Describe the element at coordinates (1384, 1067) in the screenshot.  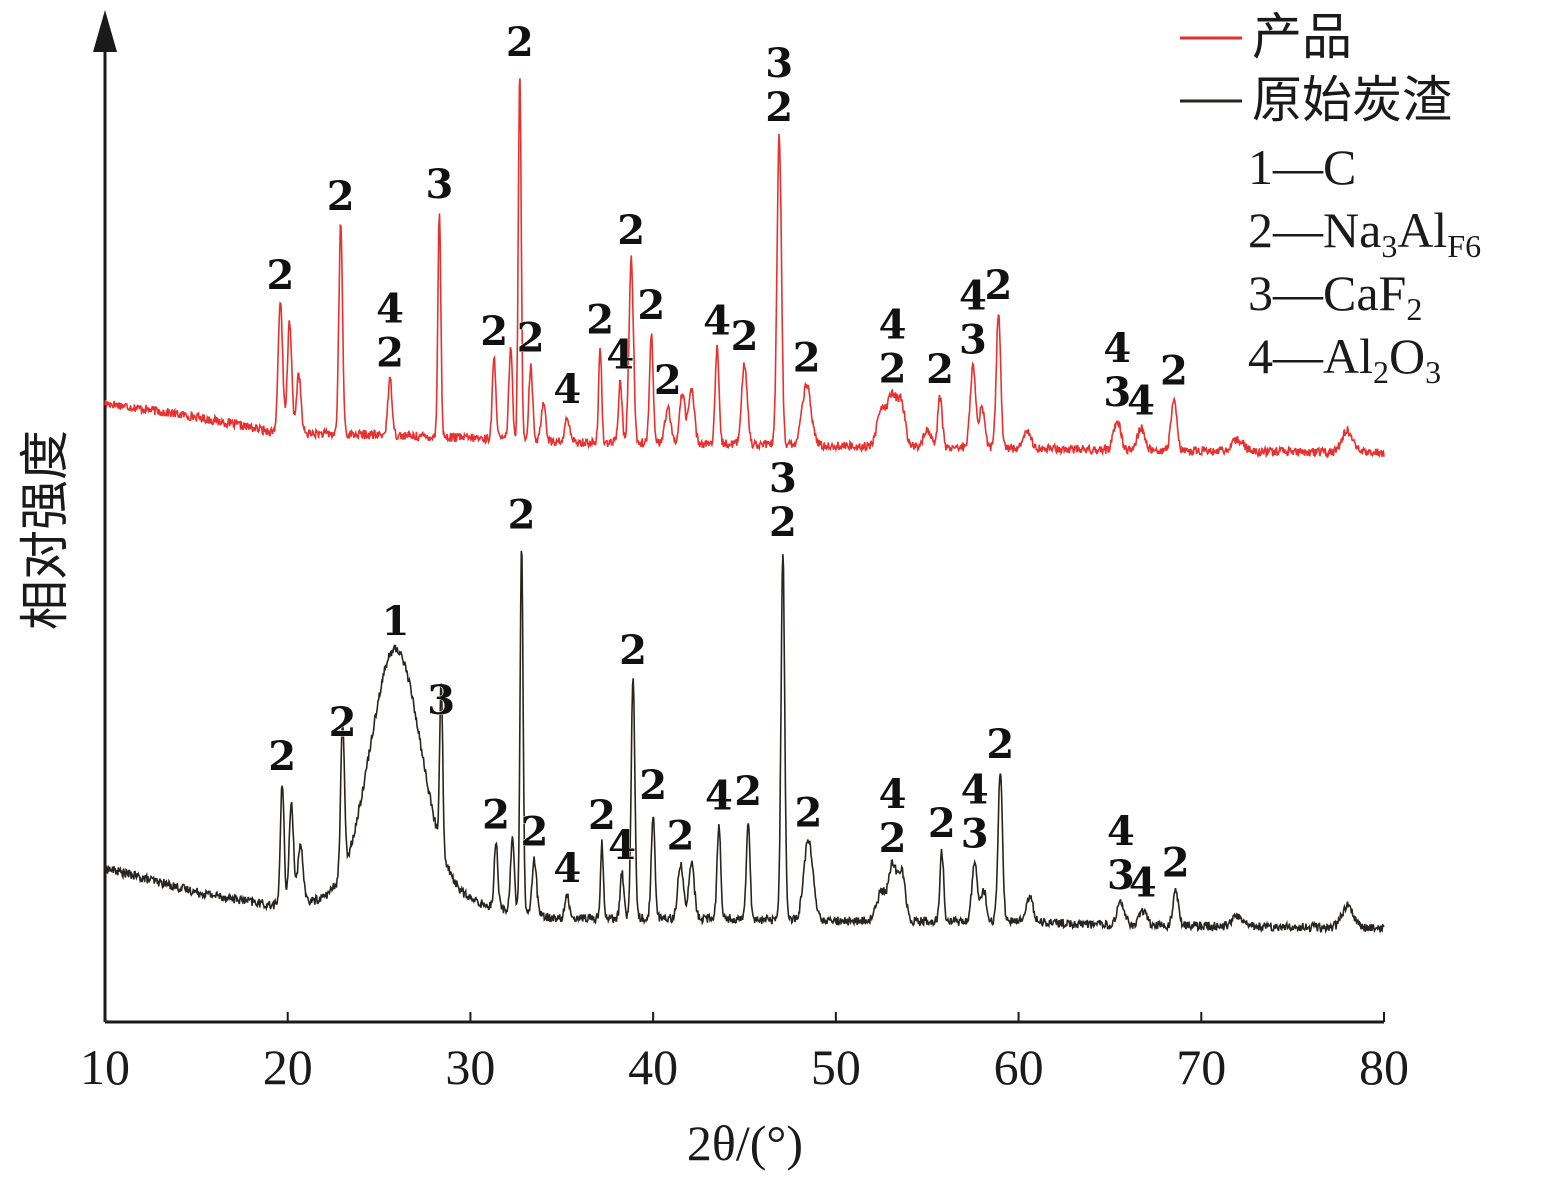
I see `x-tick-label: 80` at that location.